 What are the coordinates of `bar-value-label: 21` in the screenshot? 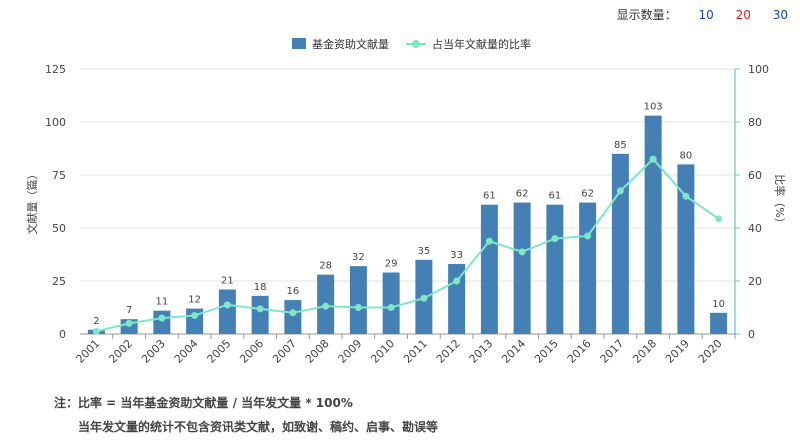 It's located at (227, 280).